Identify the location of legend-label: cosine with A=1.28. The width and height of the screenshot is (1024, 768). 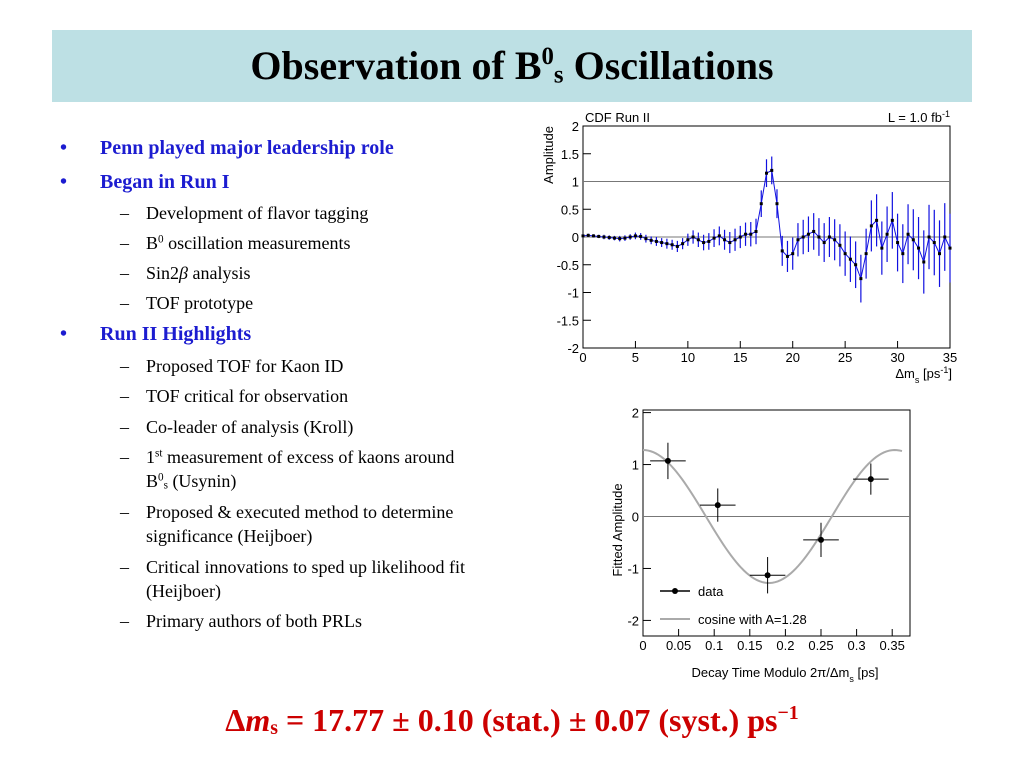
(752, 619).